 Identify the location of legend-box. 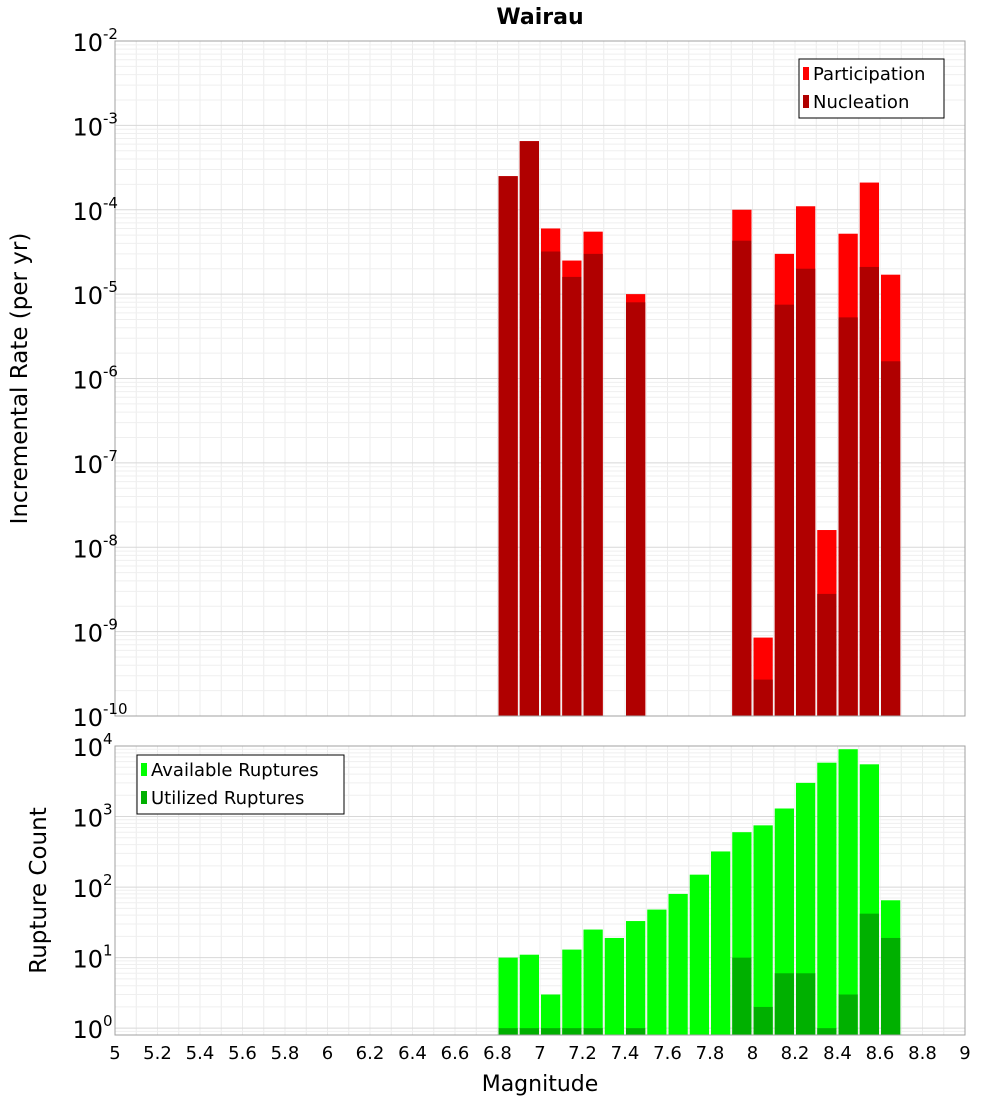
(240, 784).